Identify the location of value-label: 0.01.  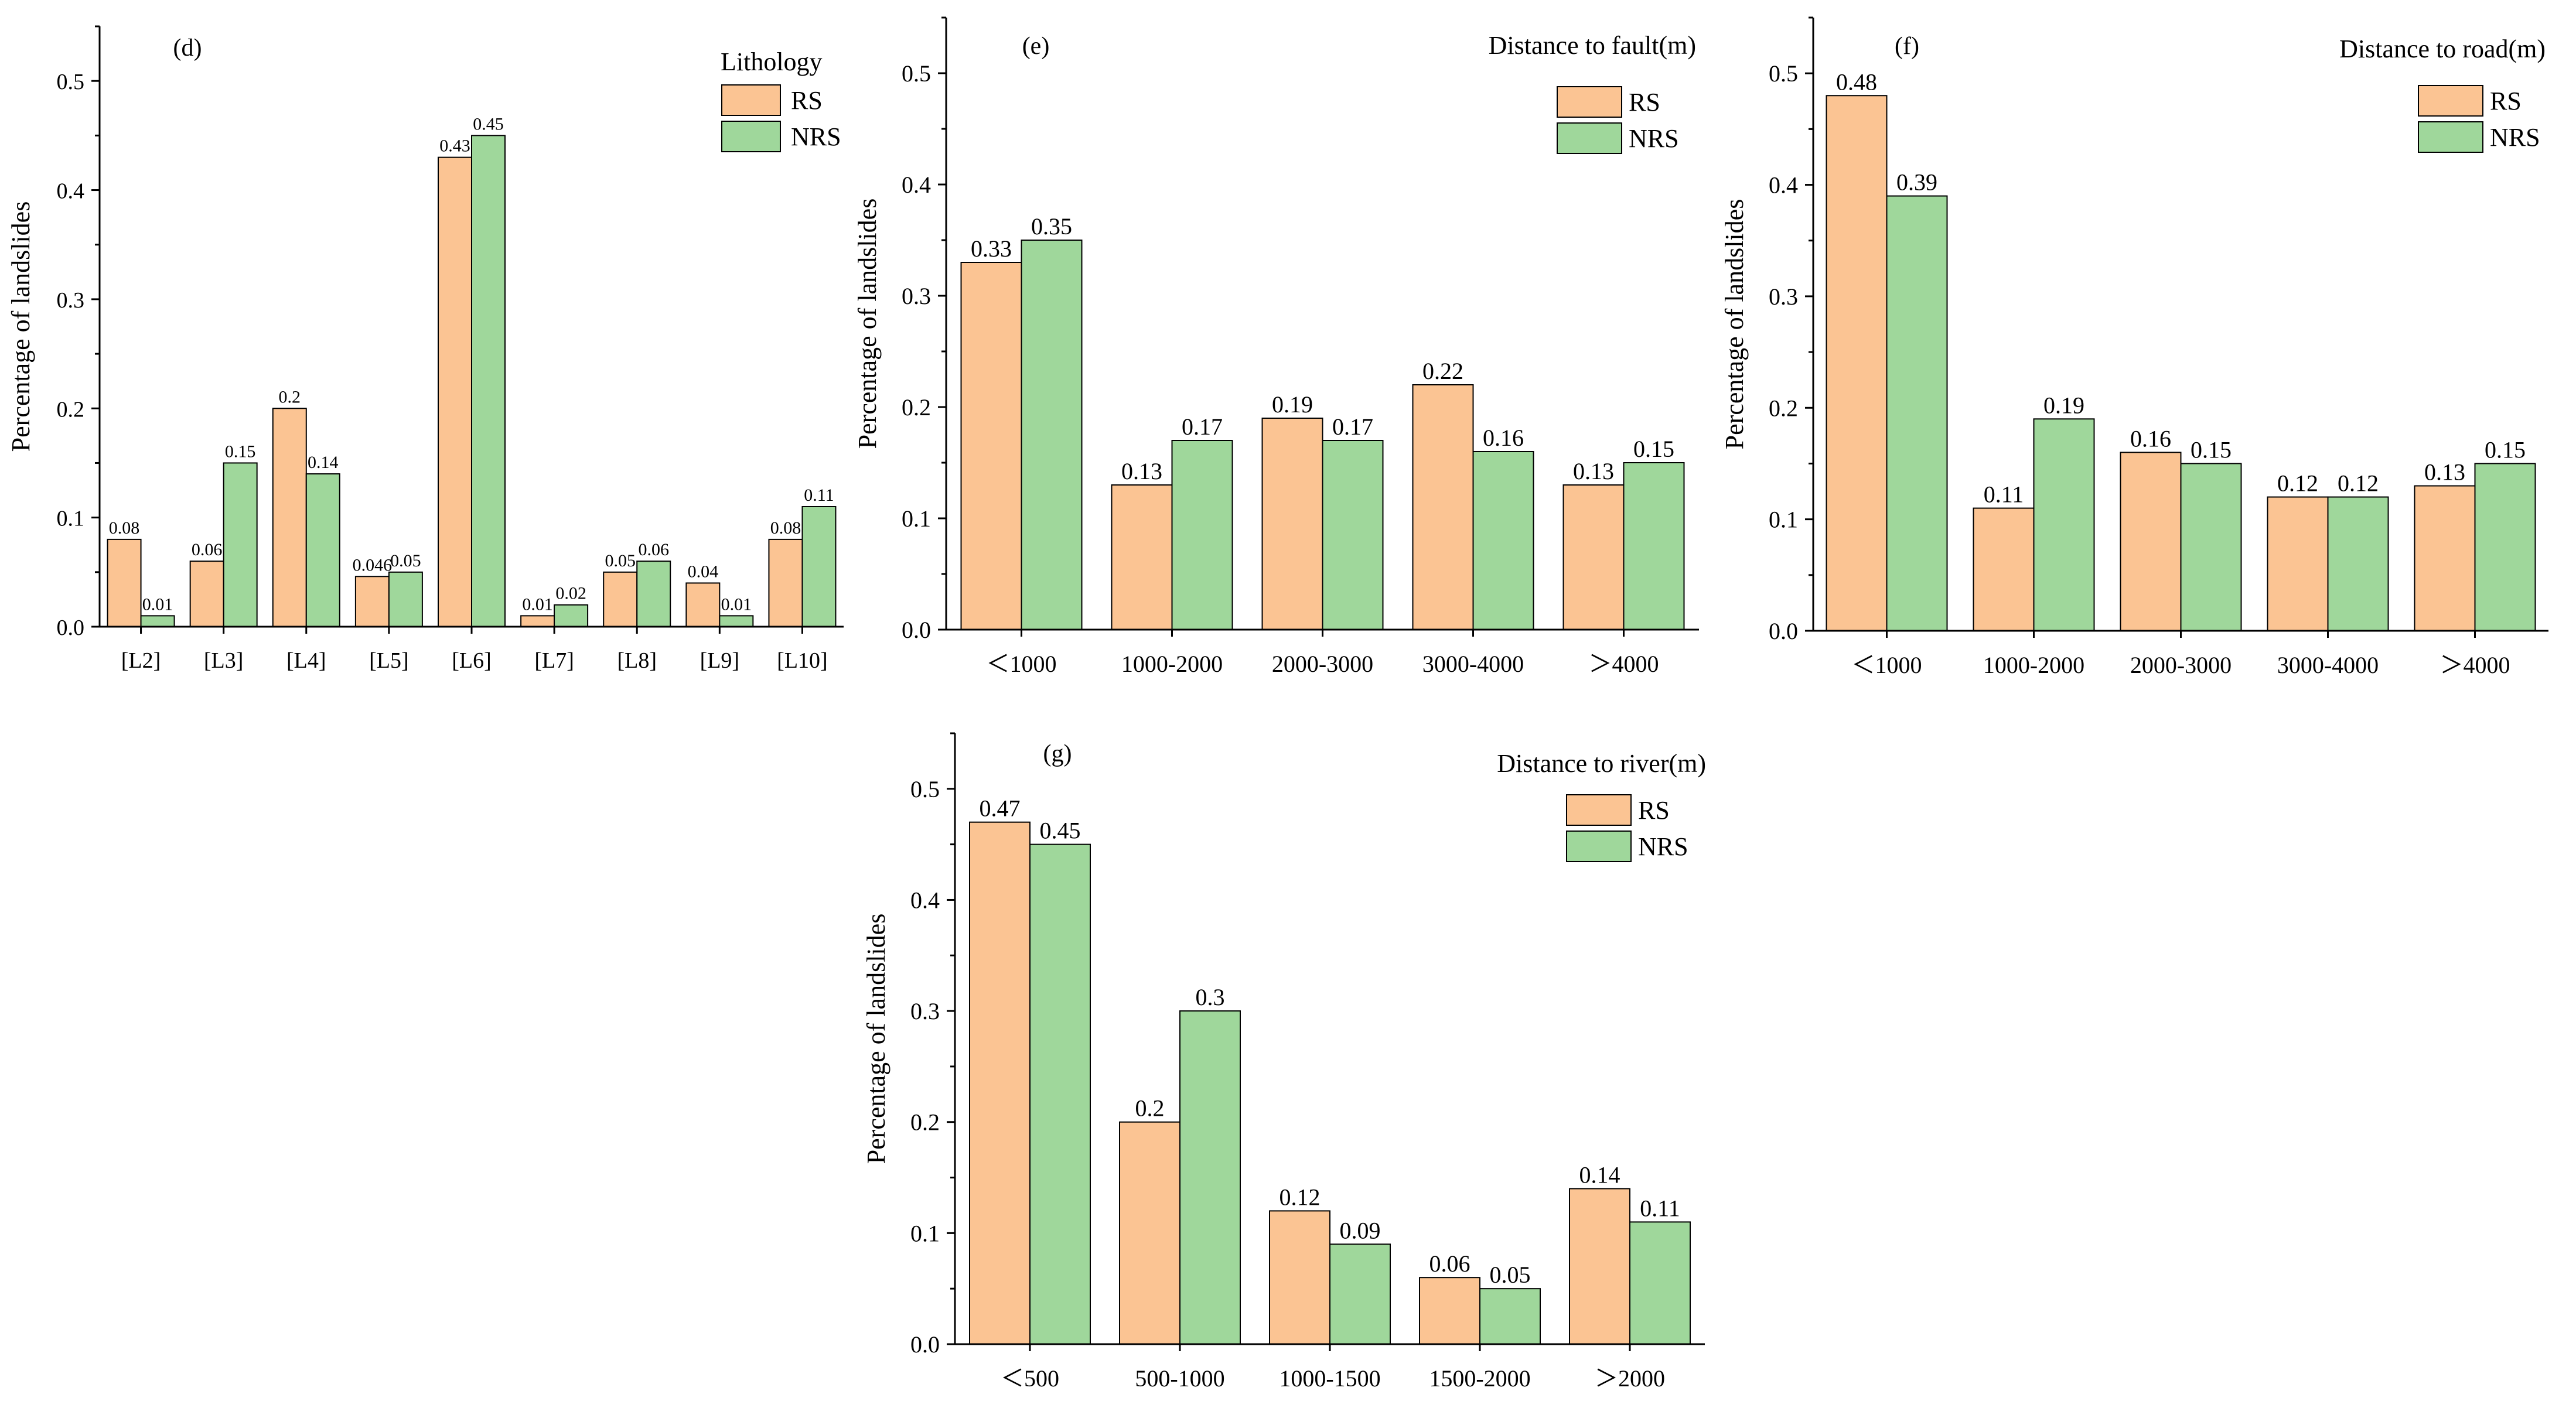
(736, 604).